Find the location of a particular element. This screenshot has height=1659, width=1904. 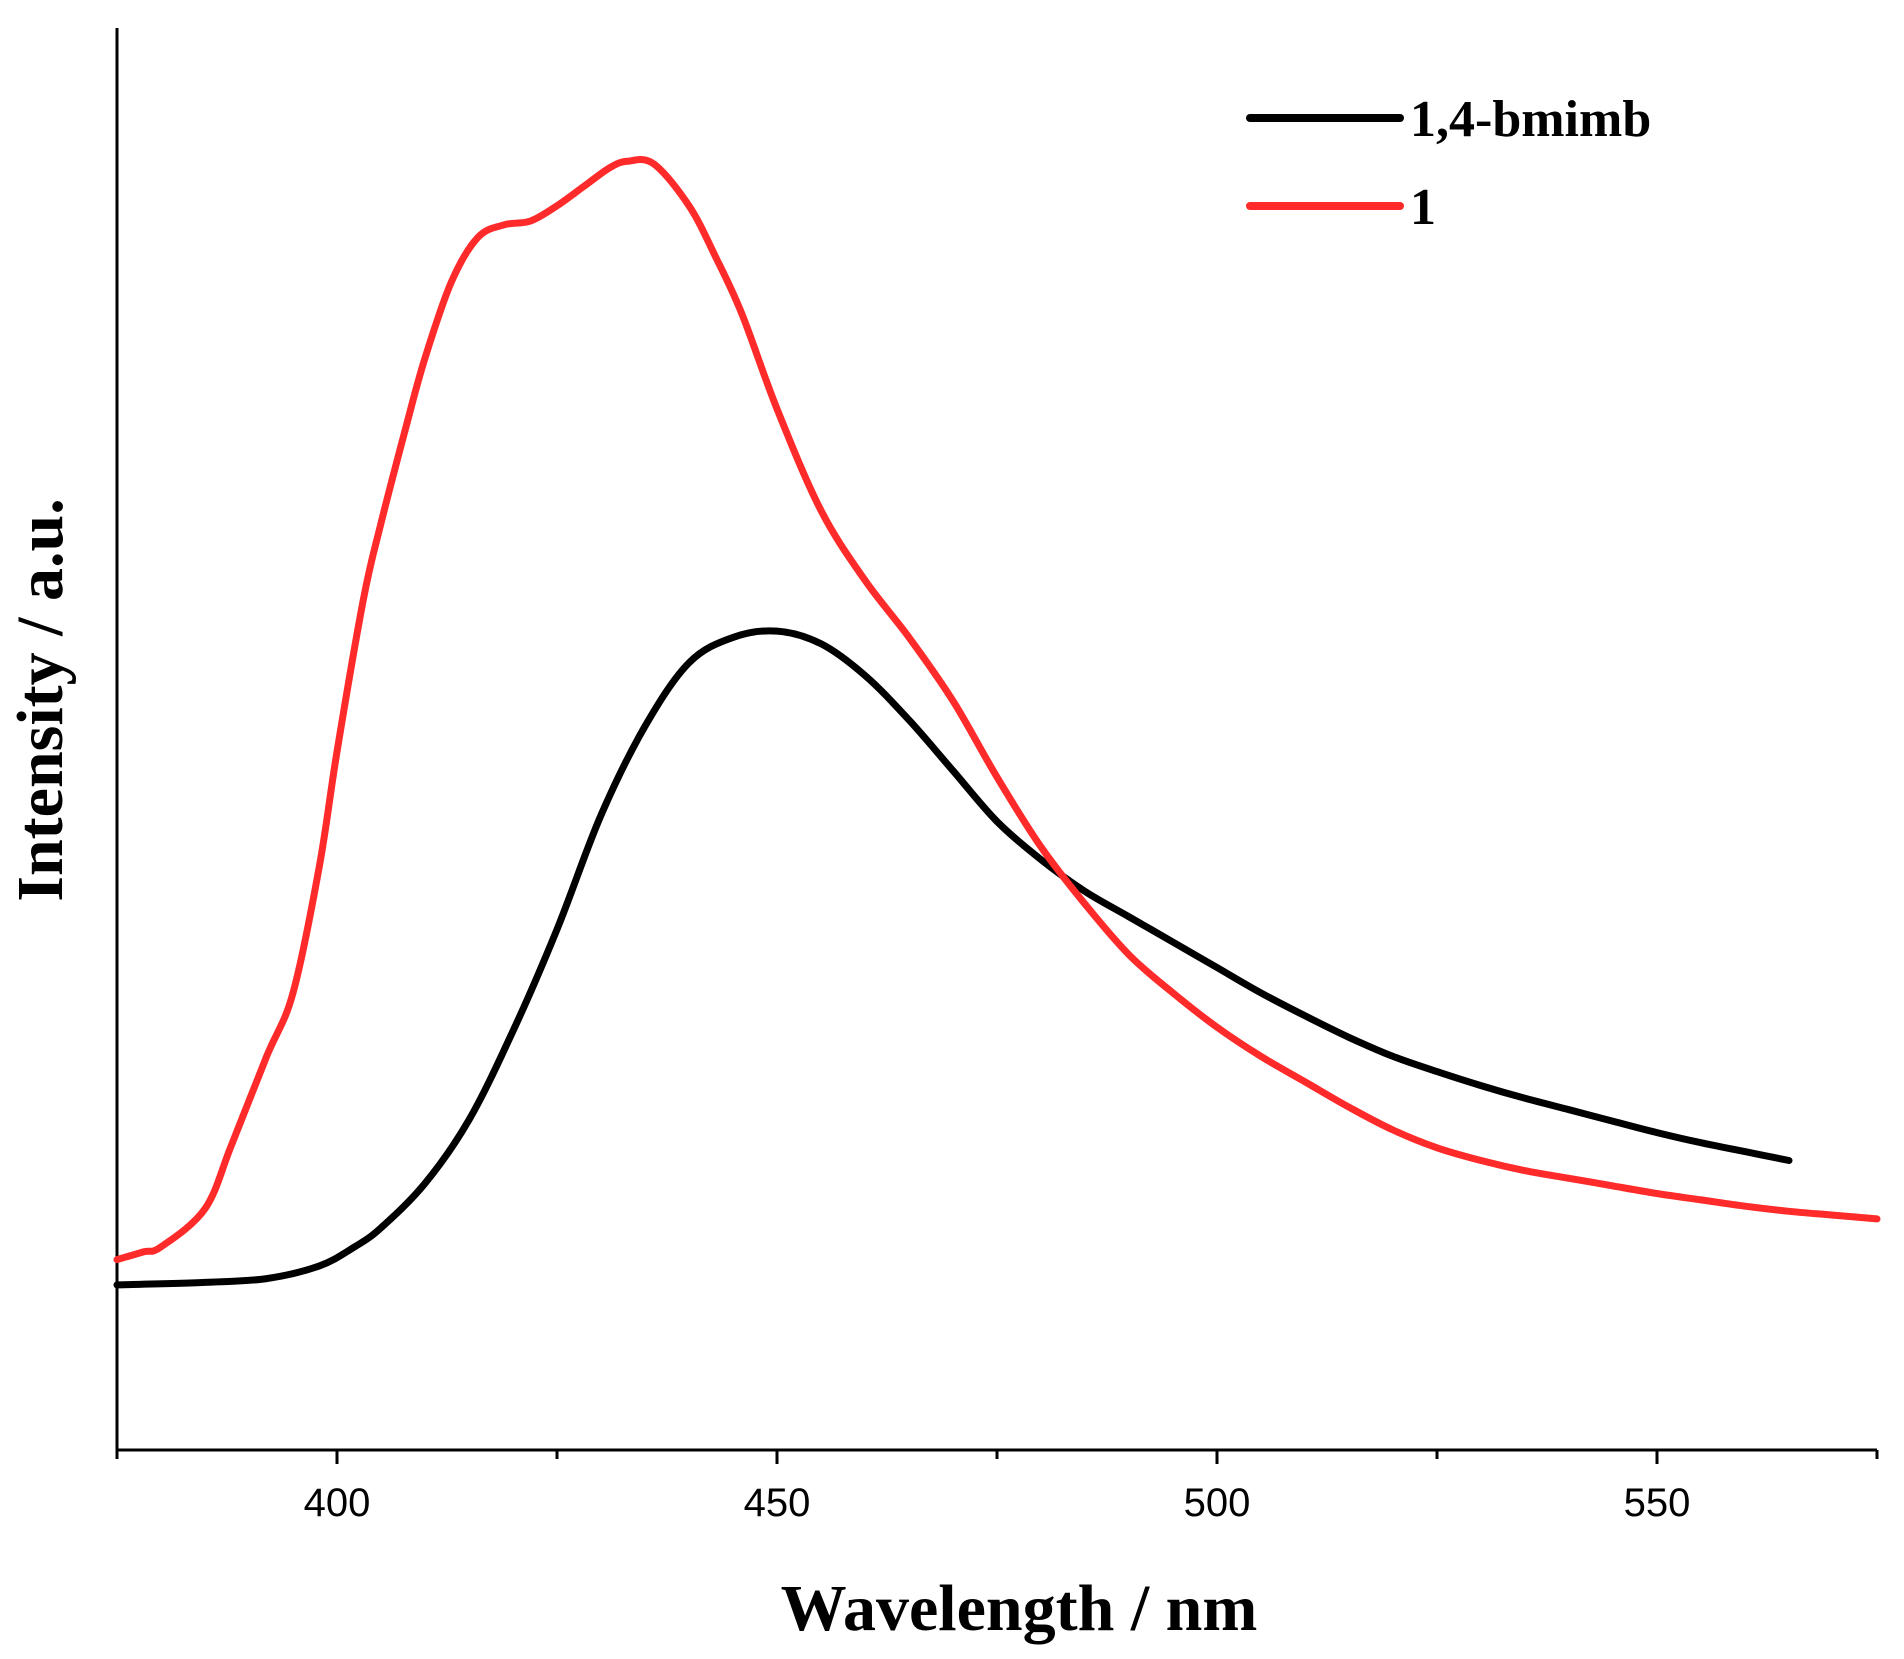

y-axis-title: Intensity / a.u. is located at coordinates (40, 699).